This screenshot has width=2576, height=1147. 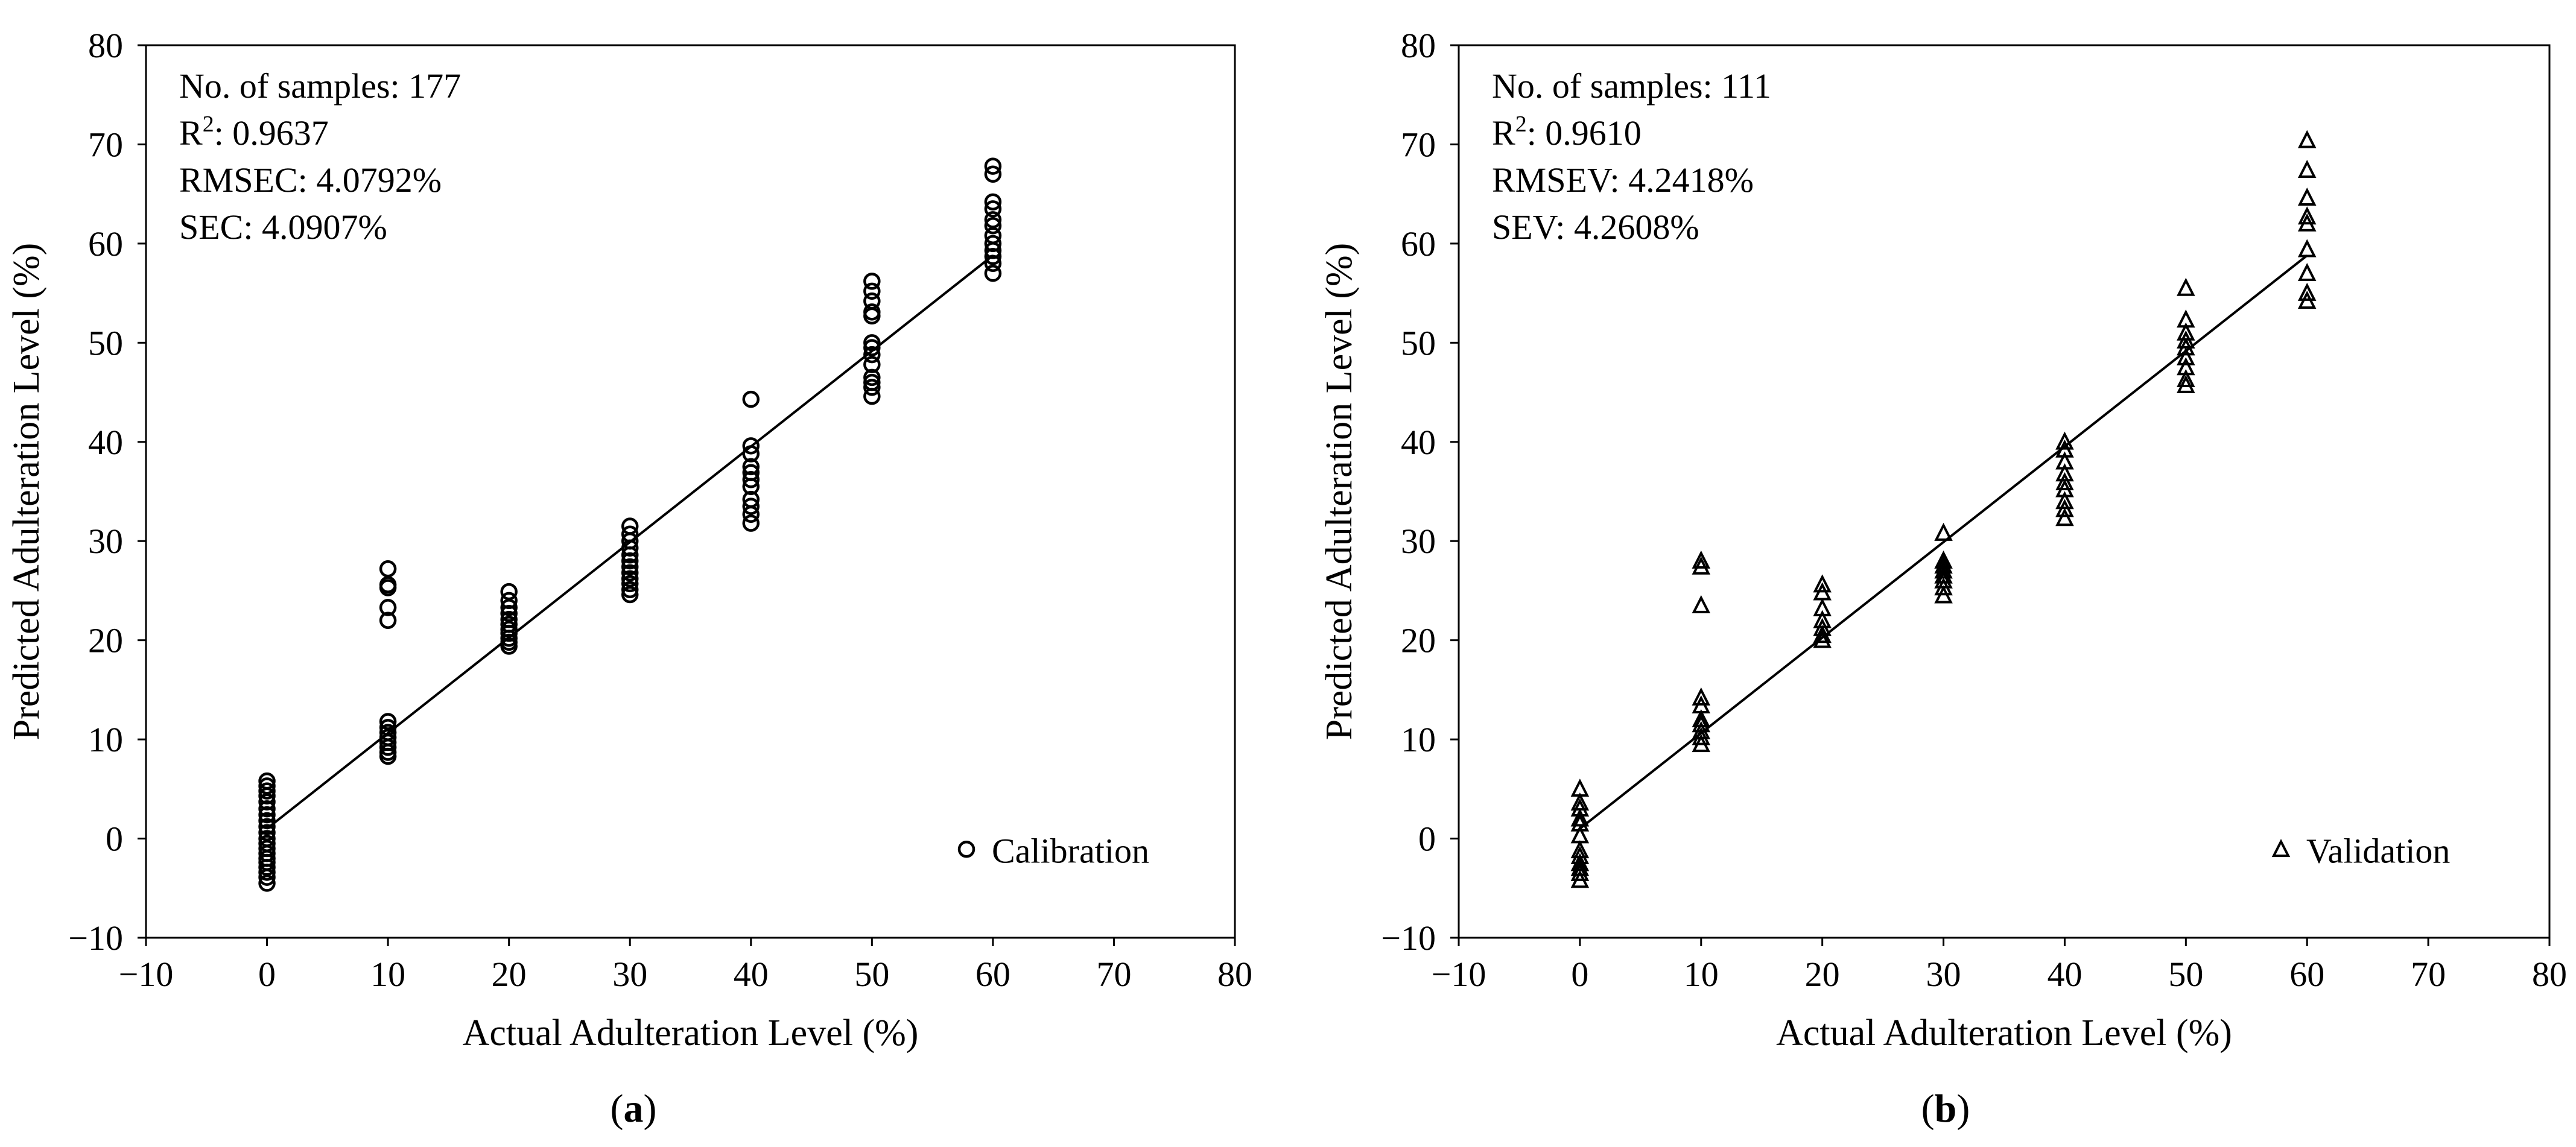 I want to click on stat-line: SEC: 4.0907%, so click(x=283, y=227).